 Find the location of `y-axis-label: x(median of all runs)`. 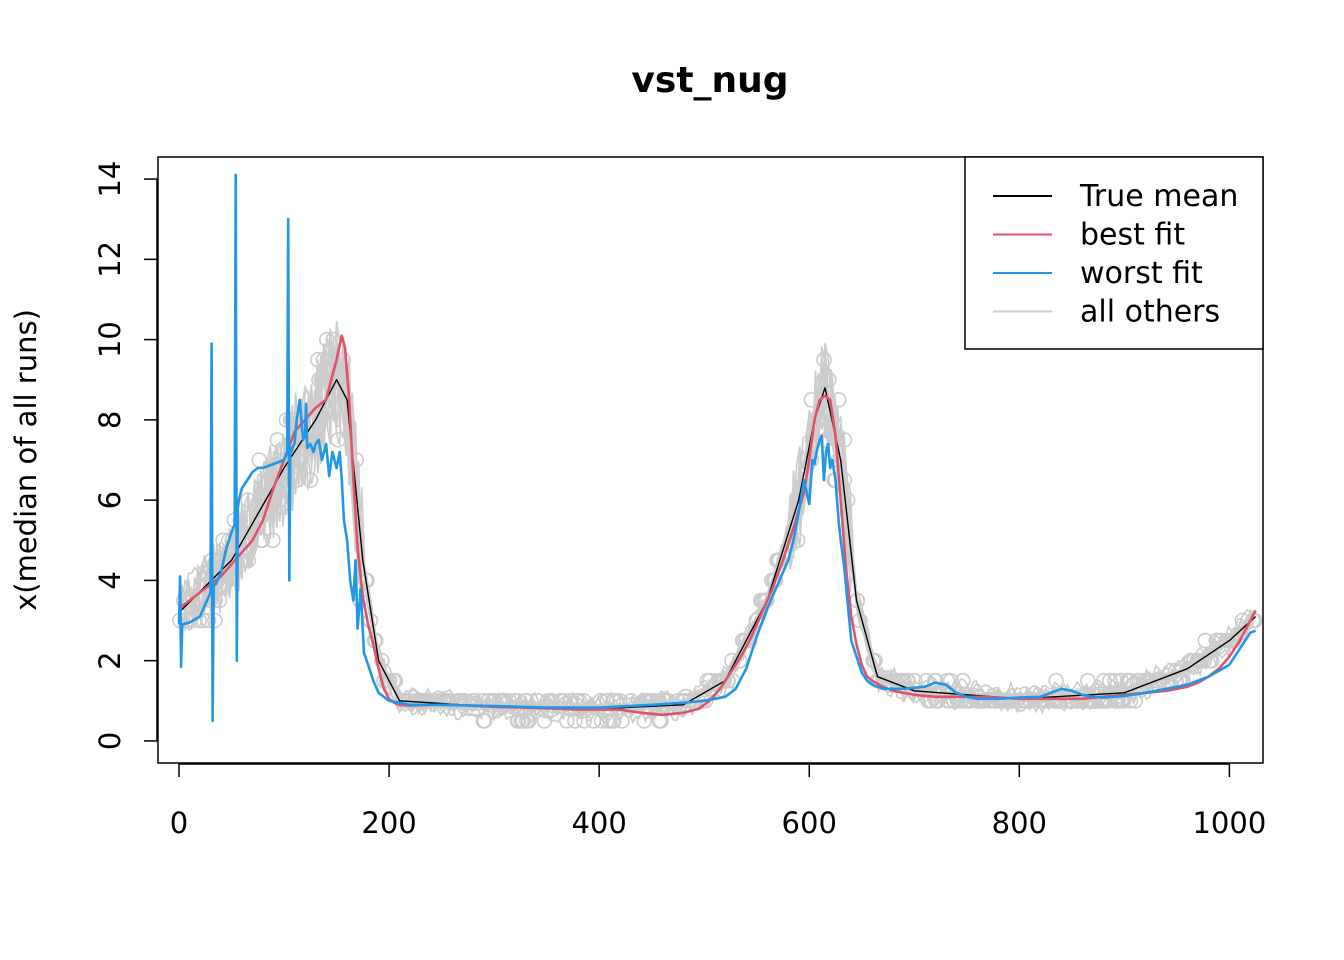

y-axis-label: x(median of all runs) is located at coordinates (26, 460).